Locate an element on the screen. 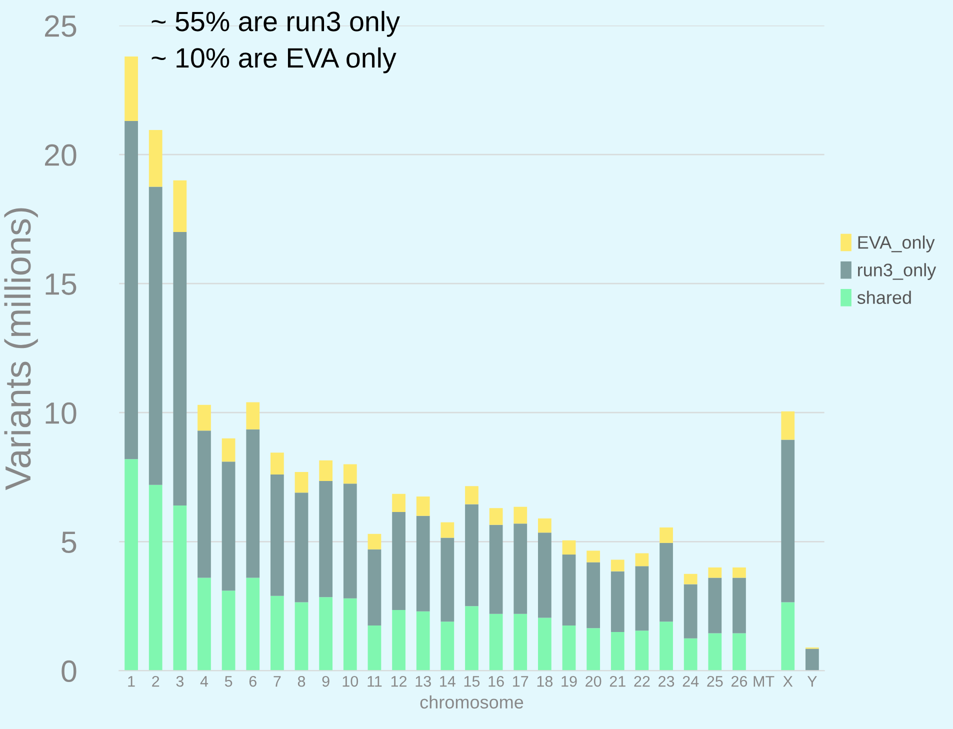  x-tick-label: 17 is located at coordinates (520, 681).